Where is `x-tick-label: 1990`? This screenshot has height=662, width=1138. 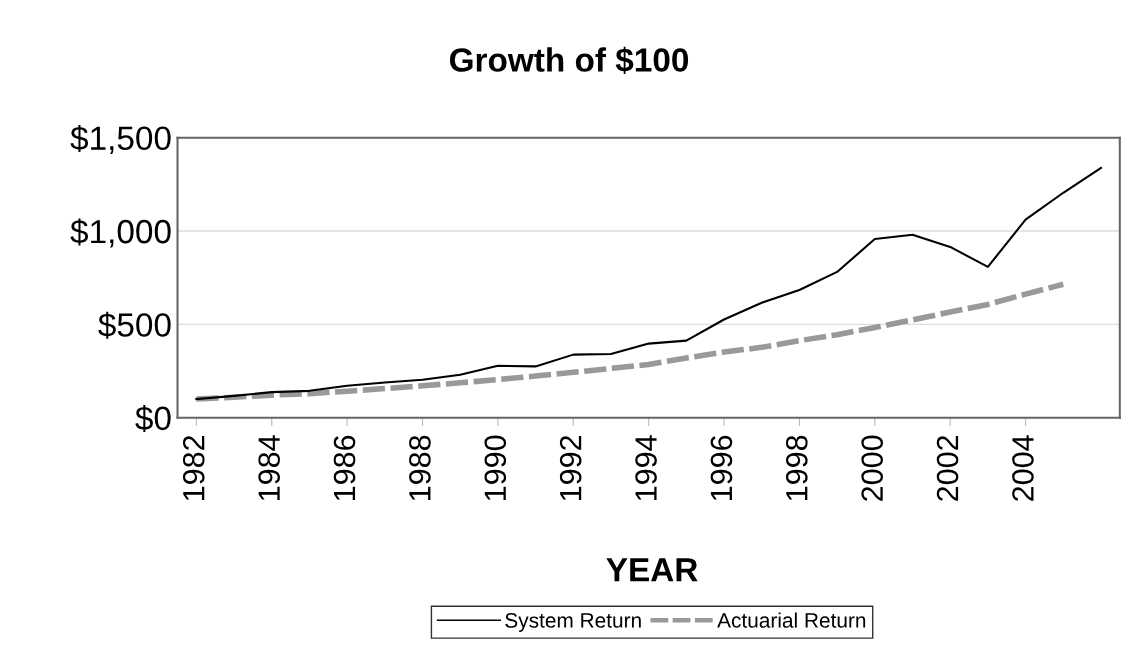
x-tick-label: 1990 is located at coordinates (495, 468).